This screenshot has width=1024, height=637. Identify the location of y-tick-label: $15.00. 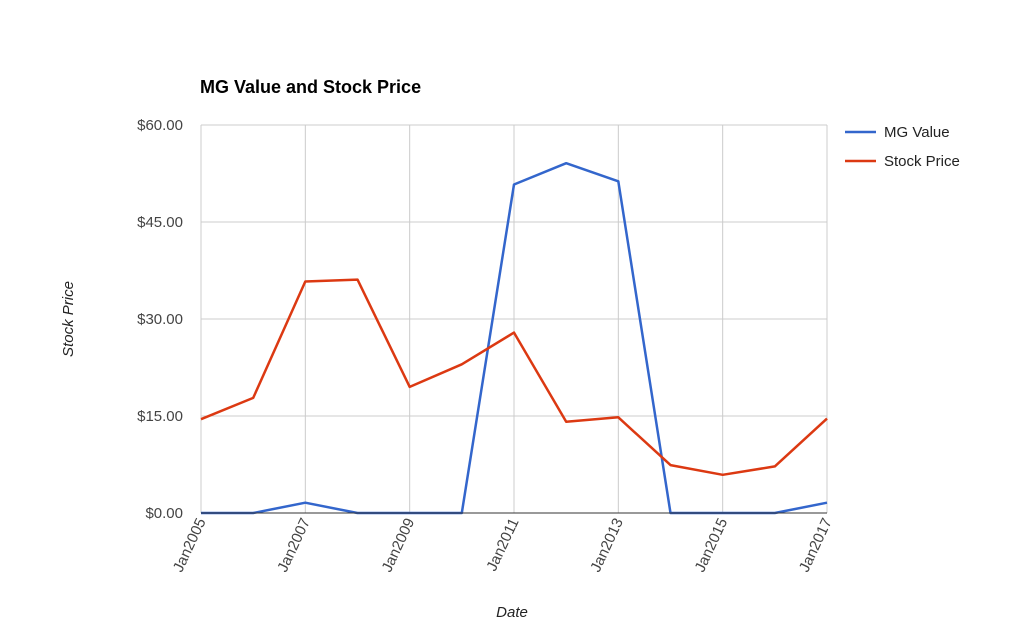
(160, 416).